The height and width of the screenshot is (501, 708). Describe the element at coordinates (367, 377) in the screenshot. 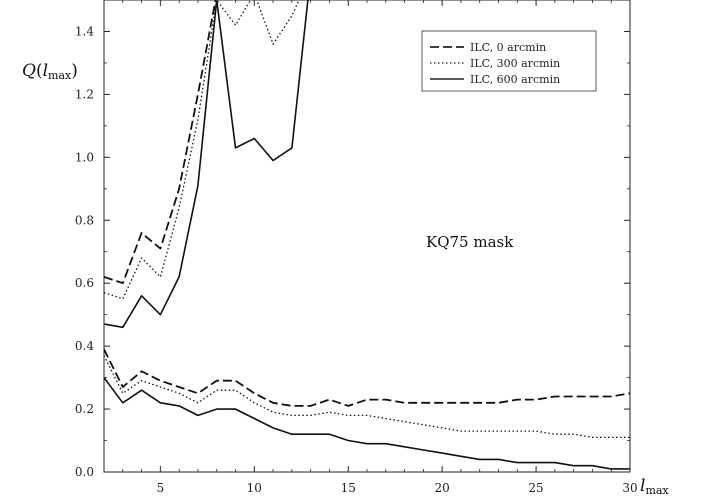

I see `series-line-lower-dashed` at that location.